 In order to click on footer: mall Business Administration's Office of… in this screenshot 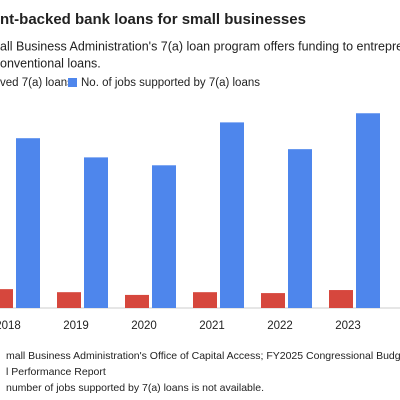, I will do `click(203, 356)`.